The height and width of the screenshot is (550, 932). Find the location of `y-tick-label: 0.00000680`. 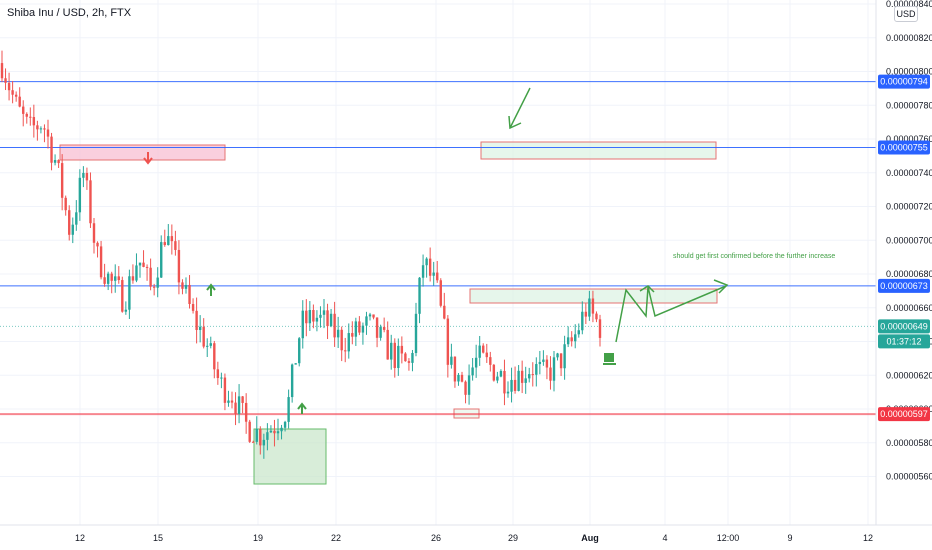

y-tick-label: 0.00000680 is located at coordinates (909, 274).